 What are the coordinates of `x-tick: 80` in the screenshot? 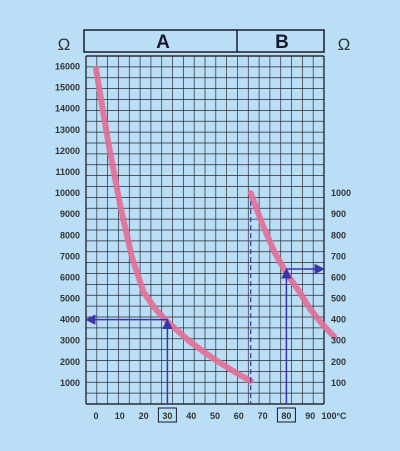 It's located at (286, 416).